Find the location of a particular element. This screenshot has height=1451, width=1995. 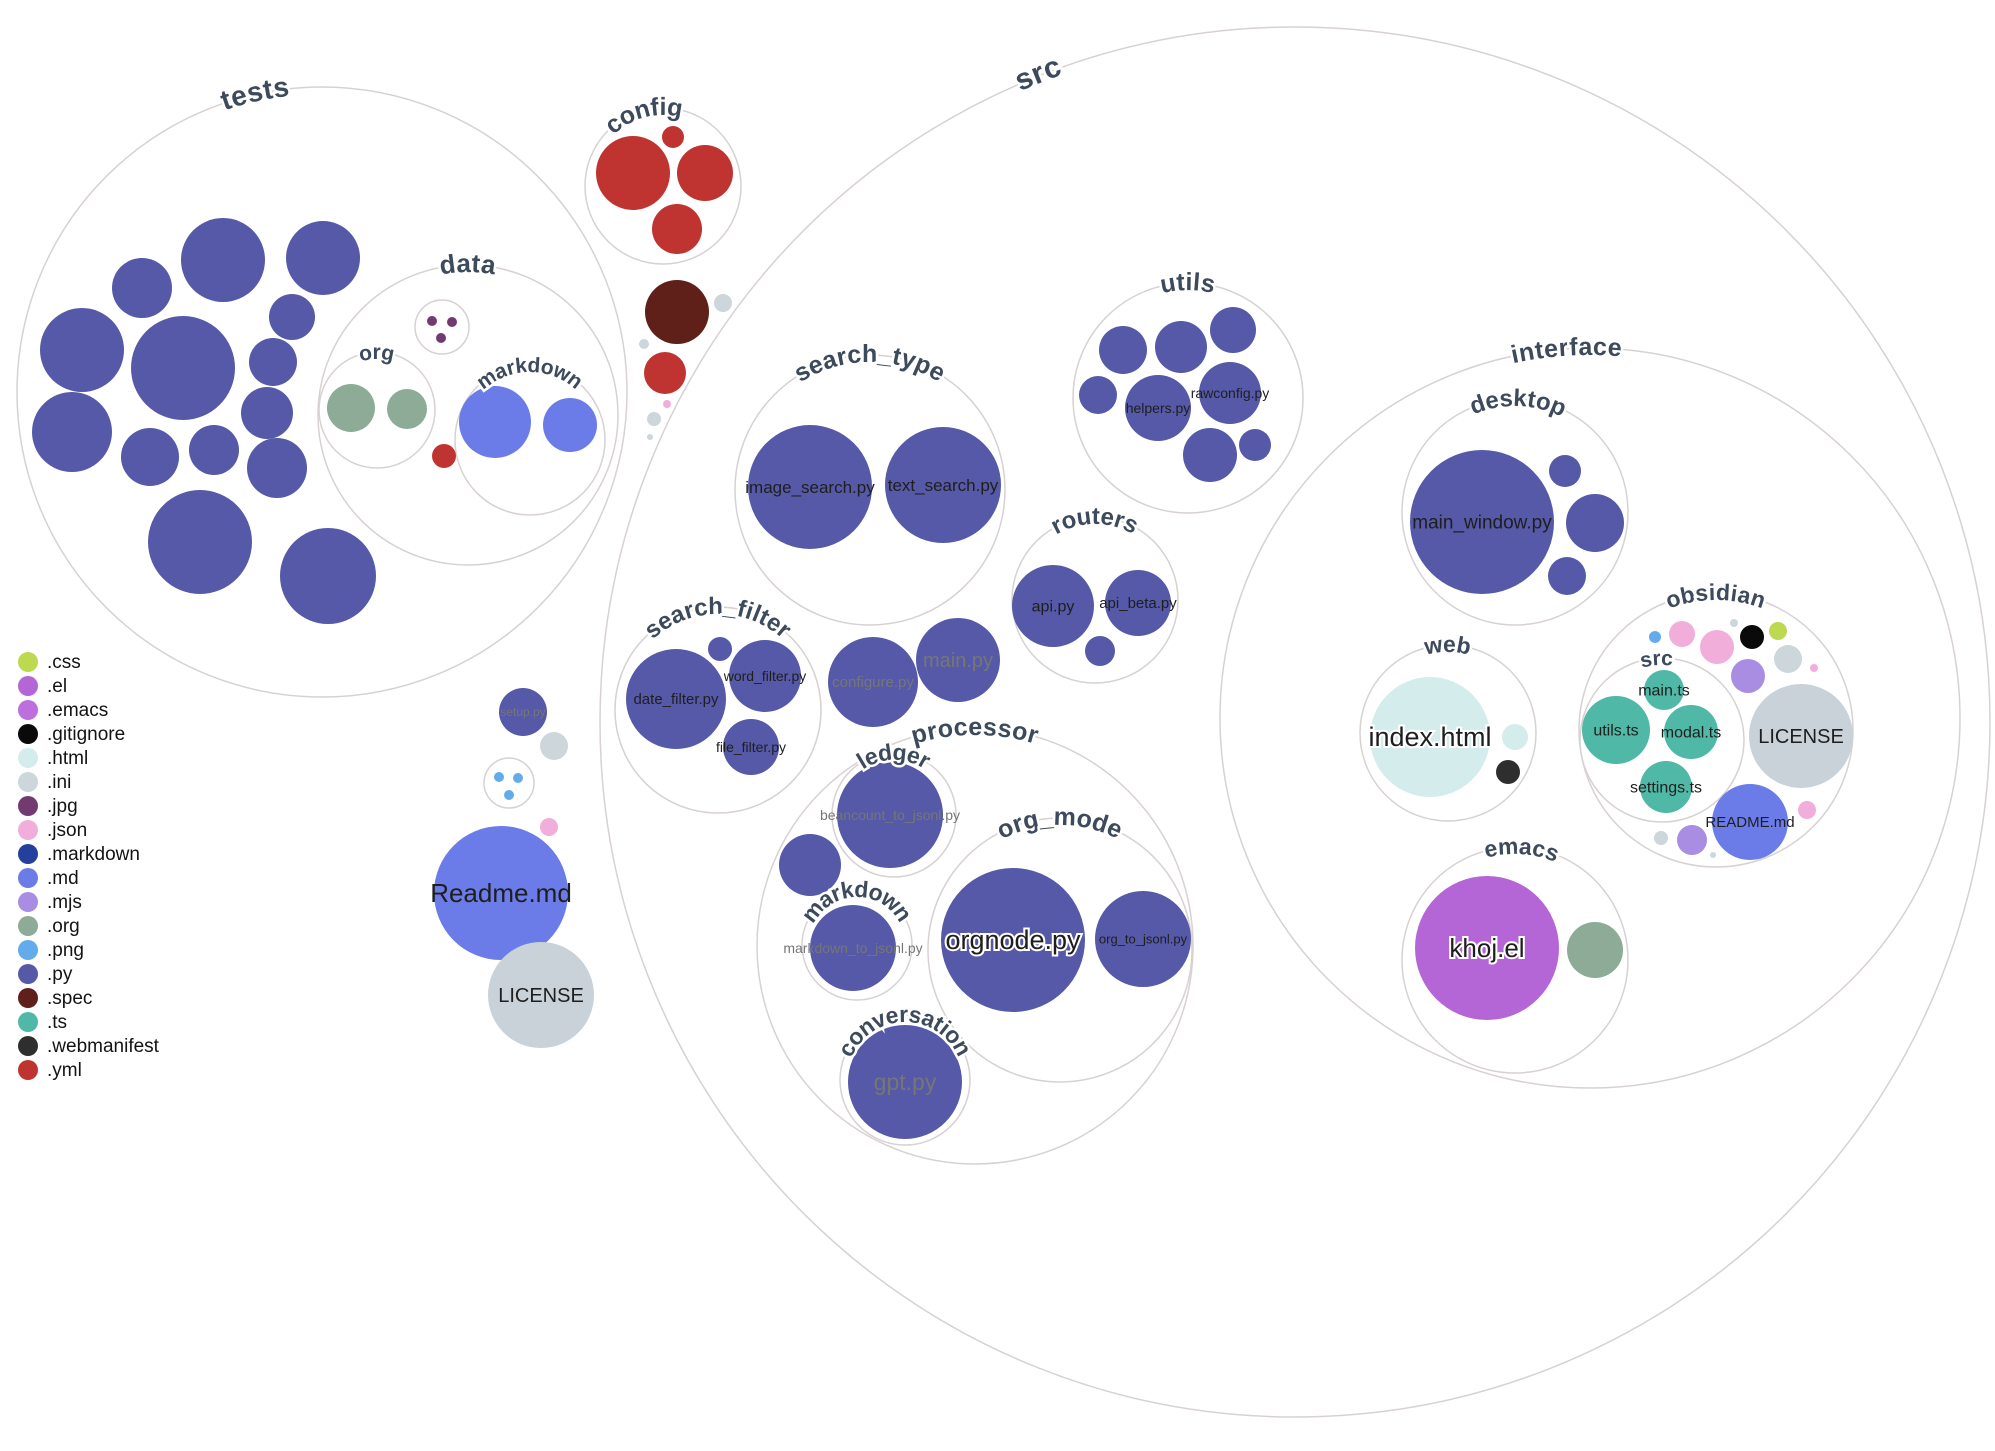

file-file_filter.py-circle is located at coordinates (751, 747).